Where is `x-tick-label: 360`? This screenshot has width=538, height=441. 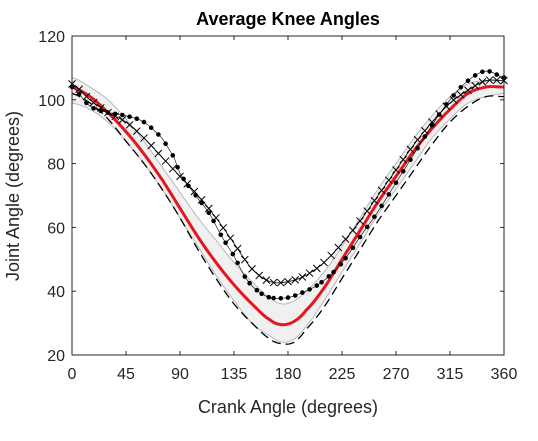 x-tick-label: 360 is located at coordinates (504, 374).